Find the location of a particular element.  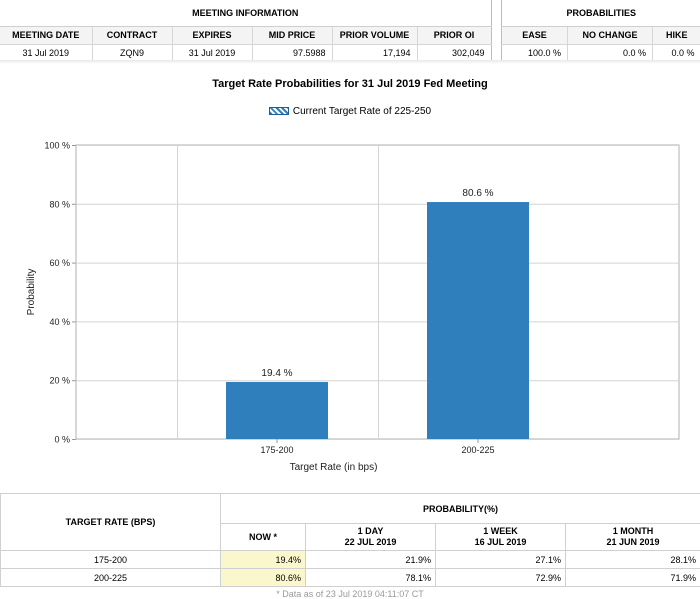

bar-data-label: 80.6 % is located at coordinates (477, 193).